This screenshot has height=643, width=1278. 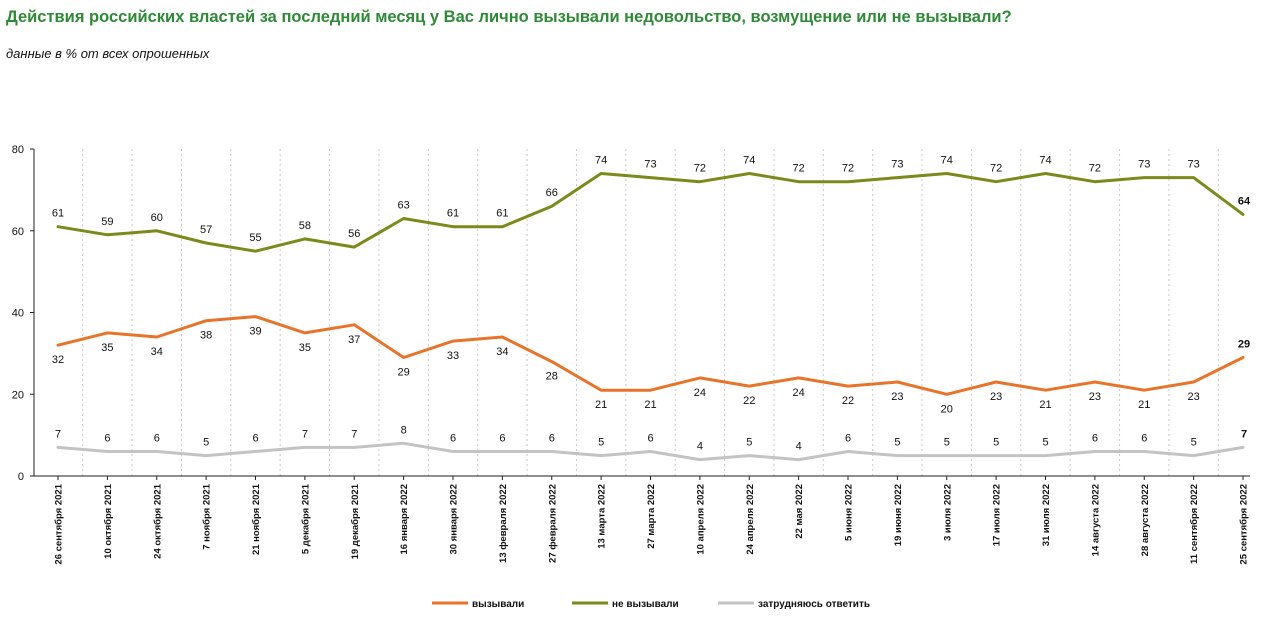 What do you see at coordinates (1046, 515) in the screenshot?
I see `x-tick-label: 31 июля 2022` at bounding box center [1046, 515].